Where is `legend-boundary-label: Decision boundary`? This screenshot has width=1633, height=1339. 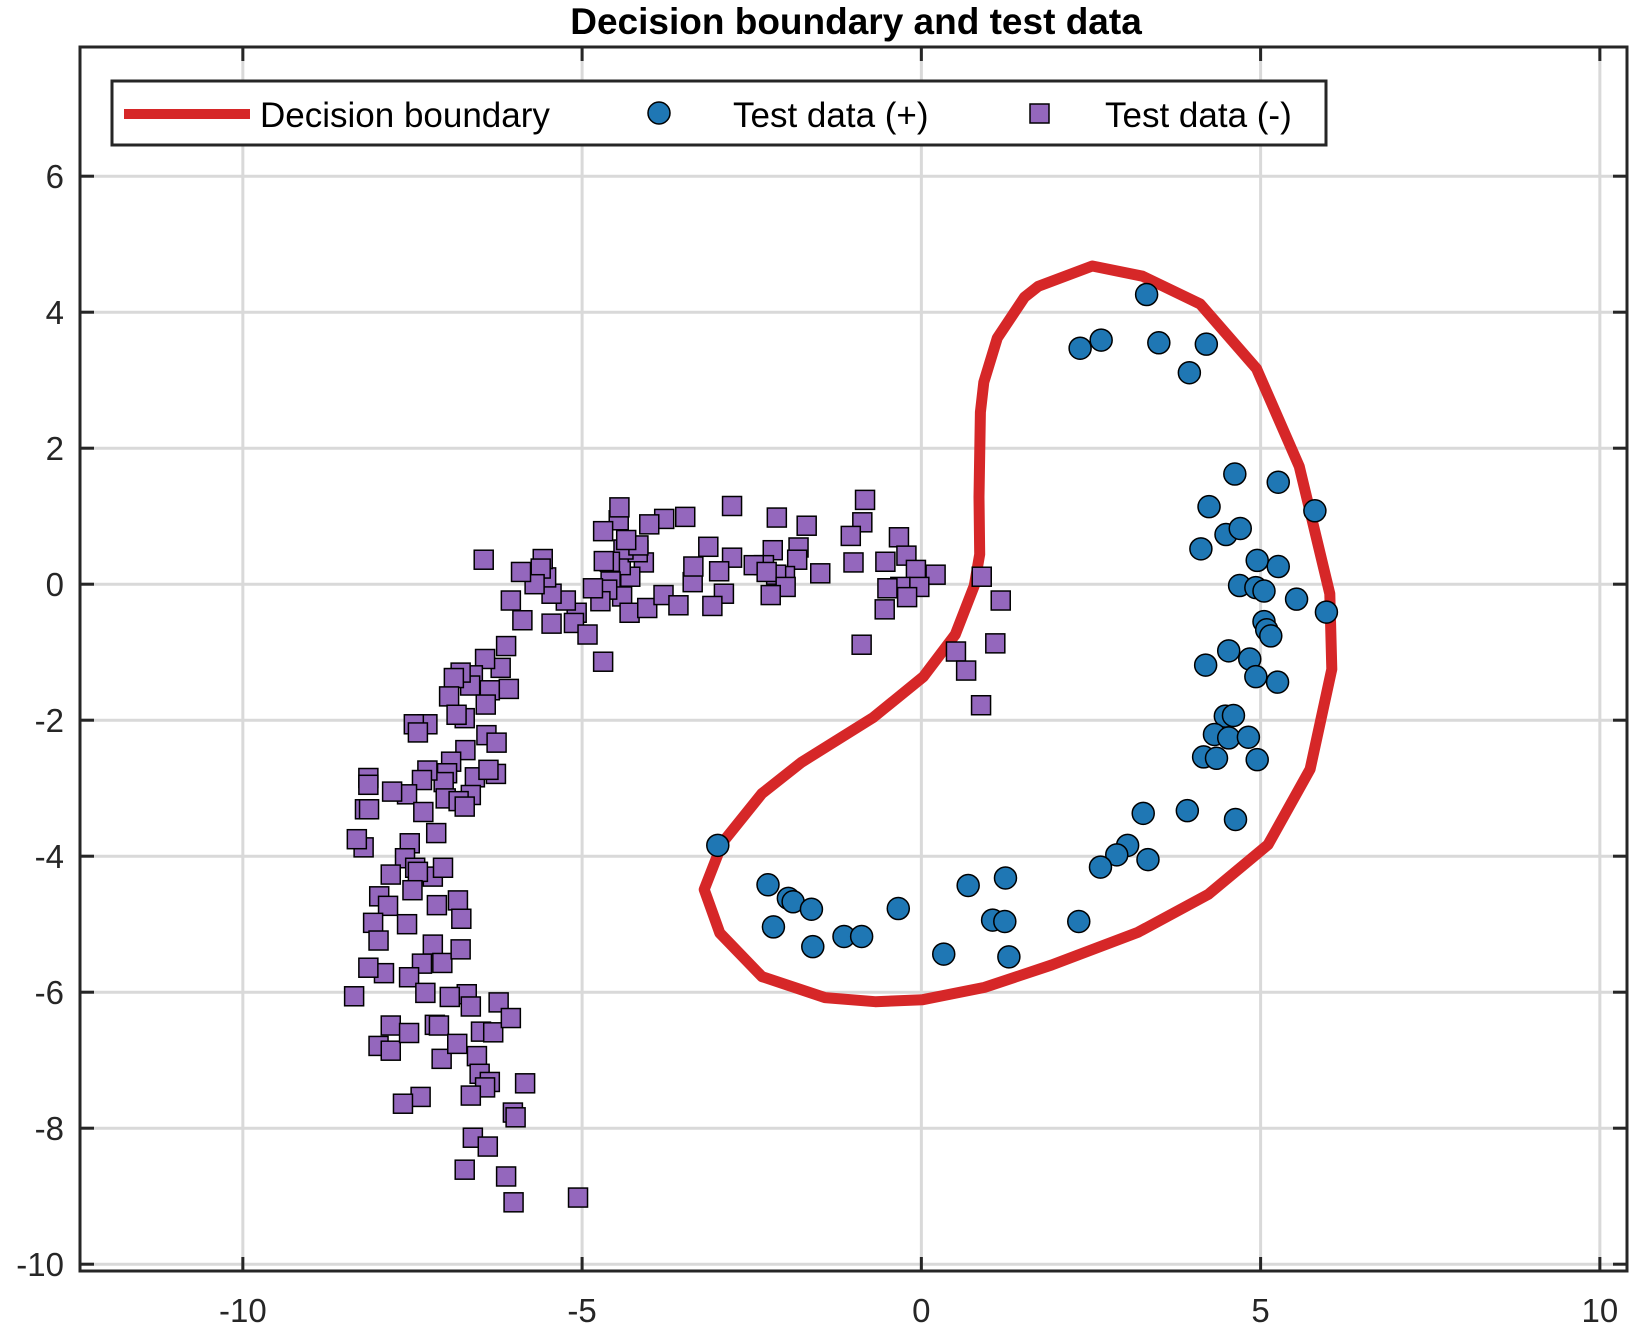 legend-boundary-label: Decision boundary is located at coordinates (405, 115).